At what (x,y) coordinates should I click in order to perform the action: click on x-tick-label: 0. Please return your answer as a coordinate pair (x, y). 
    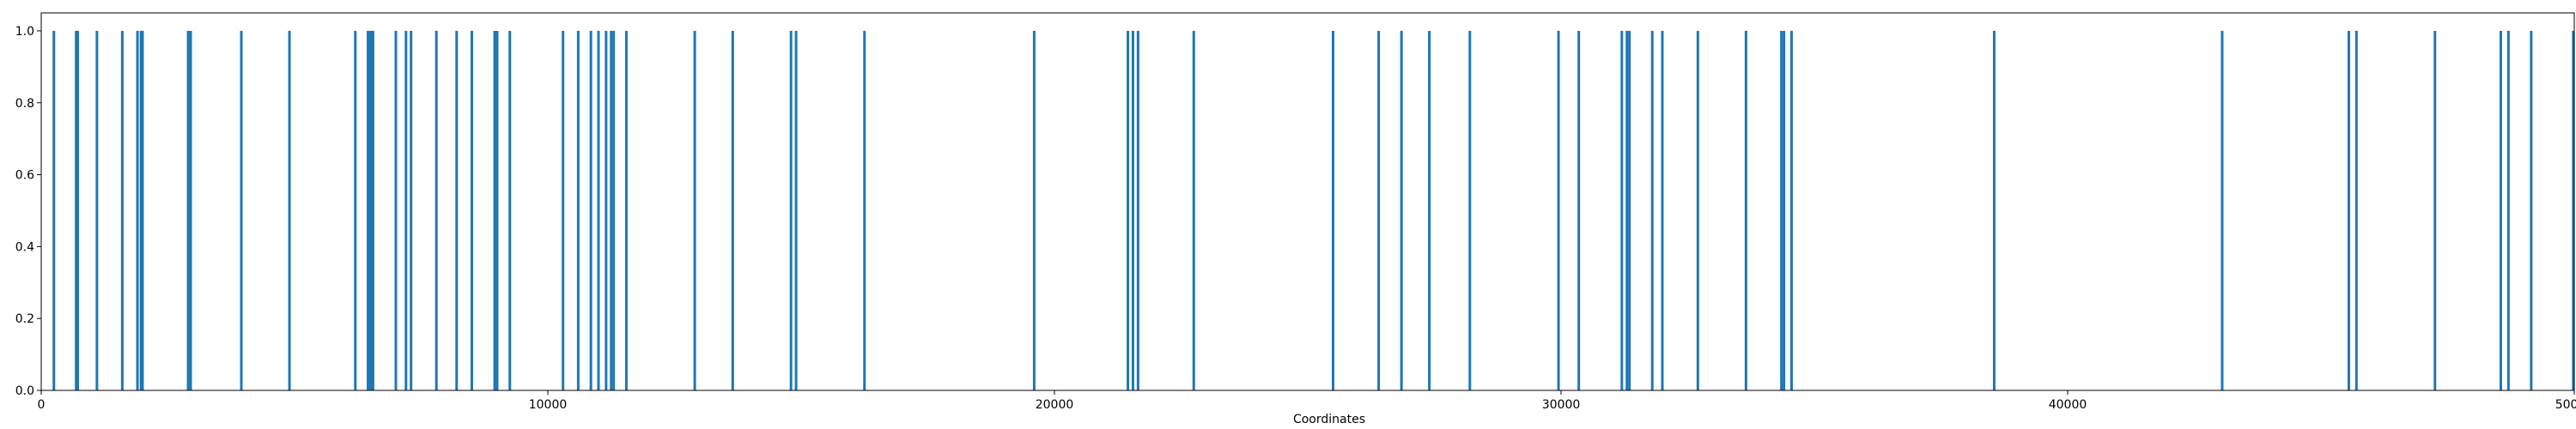
    Looking at the image, I should click on (42, 405).